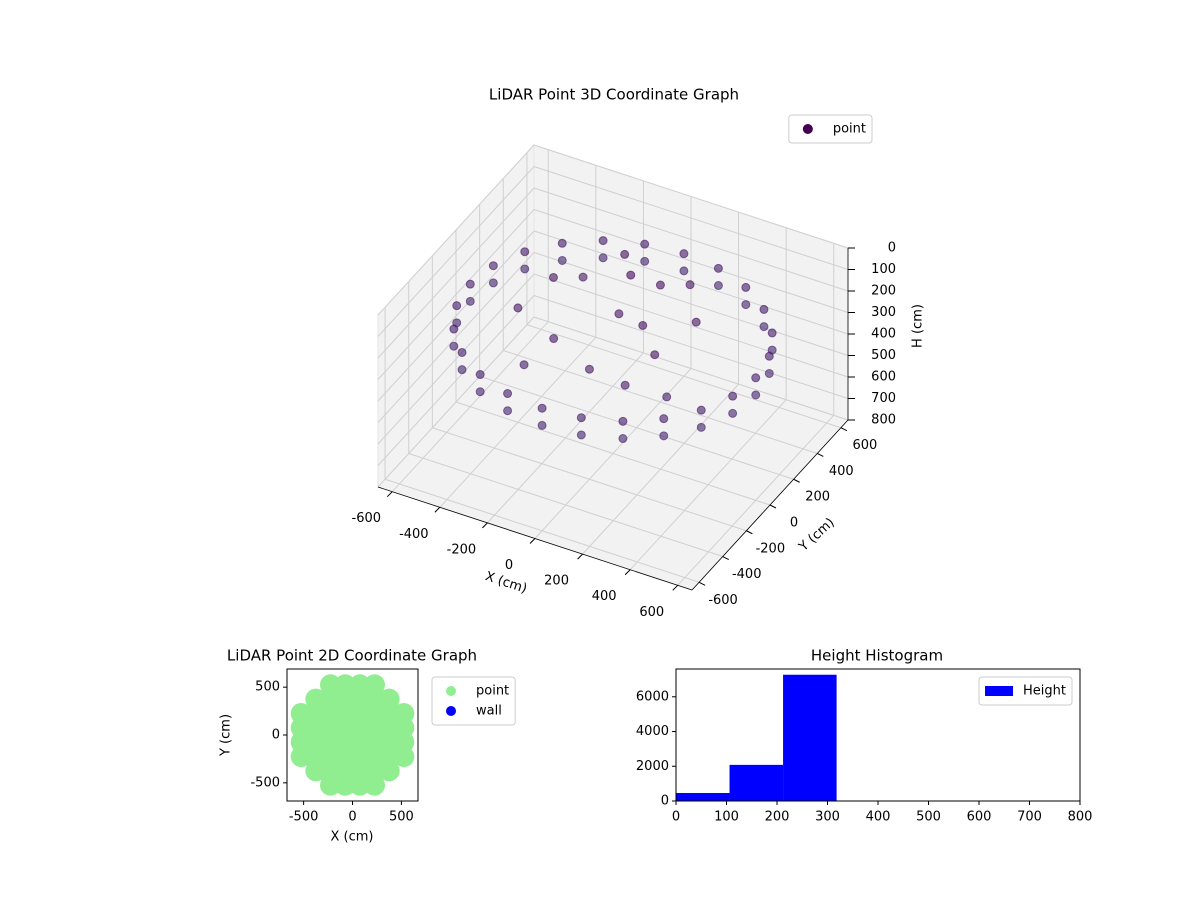  Describe the element at coordinates (883, 334) in the screenshot. I see `z-tick-label: 400` at that location.